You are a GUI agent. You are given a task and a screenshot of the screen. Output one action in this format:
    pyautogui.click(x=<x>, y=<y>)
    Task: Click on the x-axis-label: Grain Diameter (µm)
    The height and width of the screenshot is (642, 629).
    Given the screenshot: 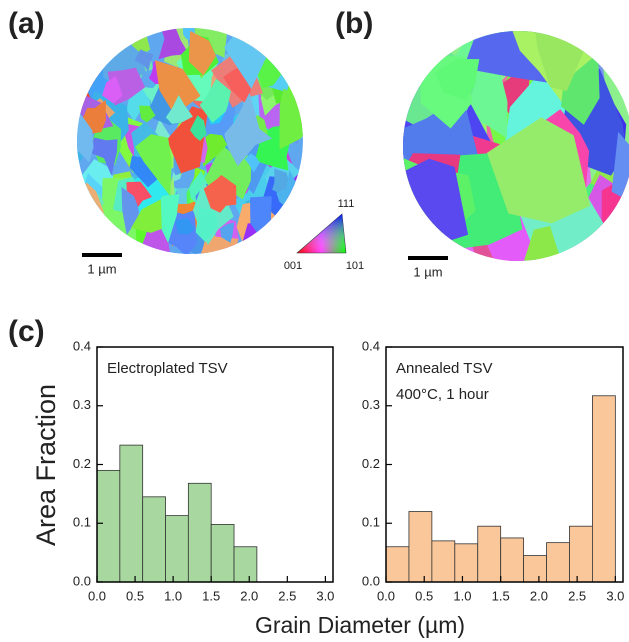 What is the action you would take?
    pyautogui.click(x=360, y=625)
    